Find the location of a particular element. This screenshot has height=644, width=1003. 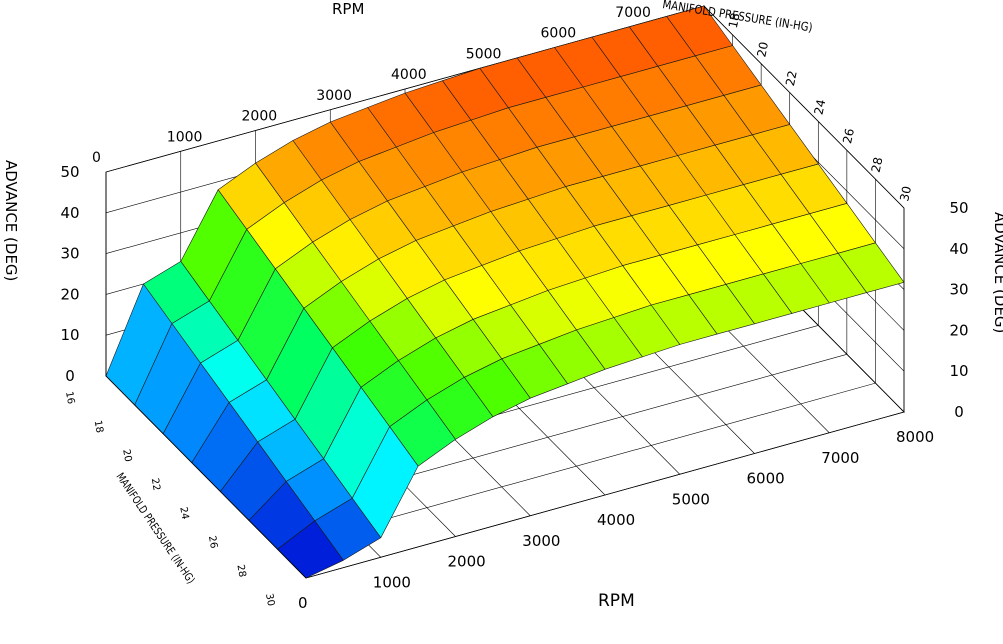

rpm-tick-top-7: 7000 is located at coordinates (633, 13).